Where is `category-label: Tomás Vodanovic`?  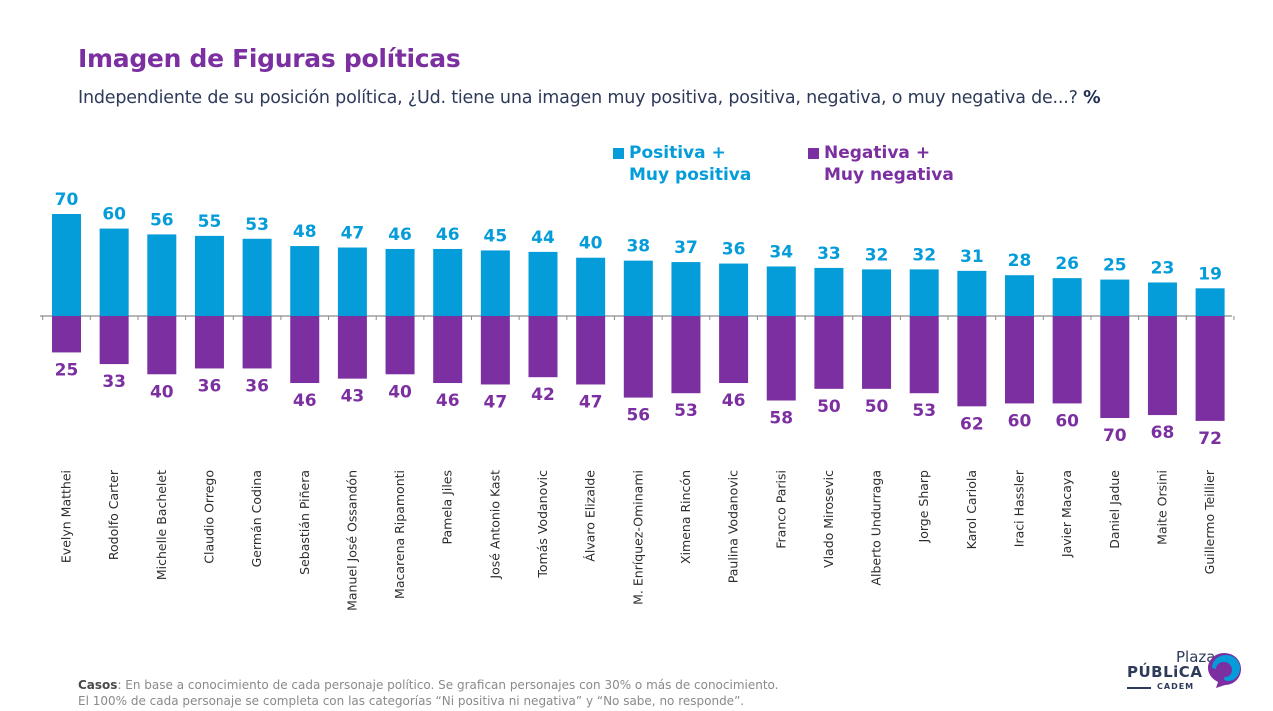
category-label: Tomás Vodanovic is located at coordinates (542, 524).